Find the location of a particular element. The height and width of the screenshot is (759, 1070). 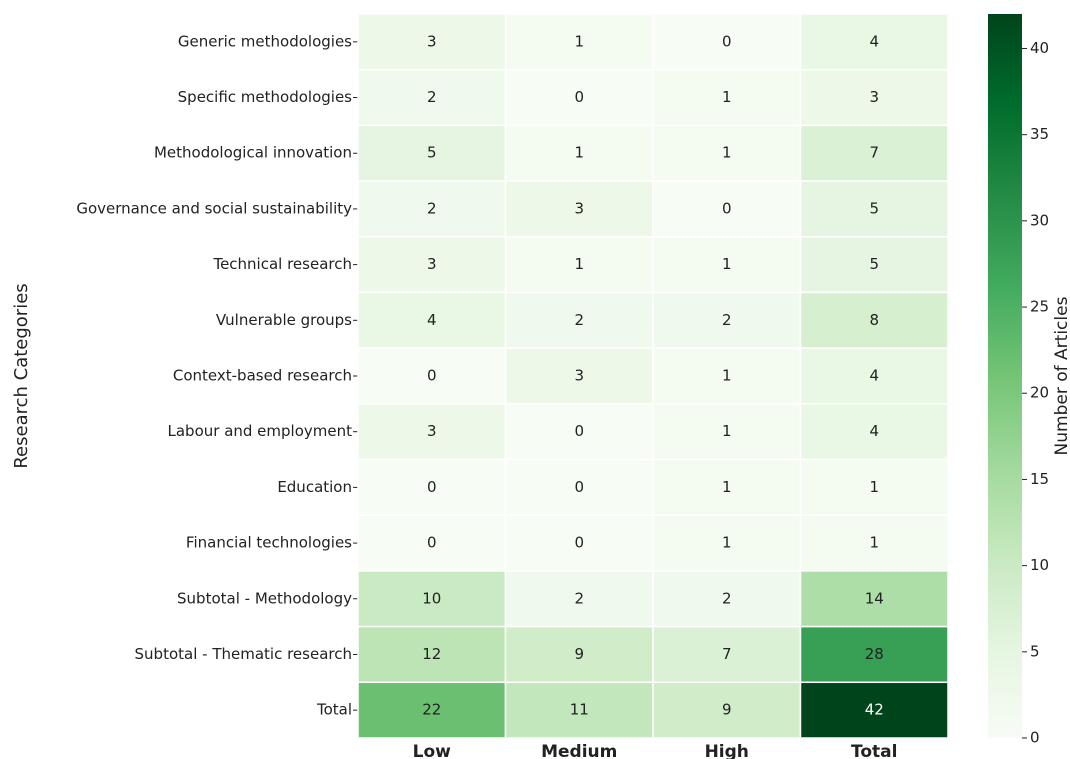

y-axis-label: Research Categories is located at coordinates (21, 375).